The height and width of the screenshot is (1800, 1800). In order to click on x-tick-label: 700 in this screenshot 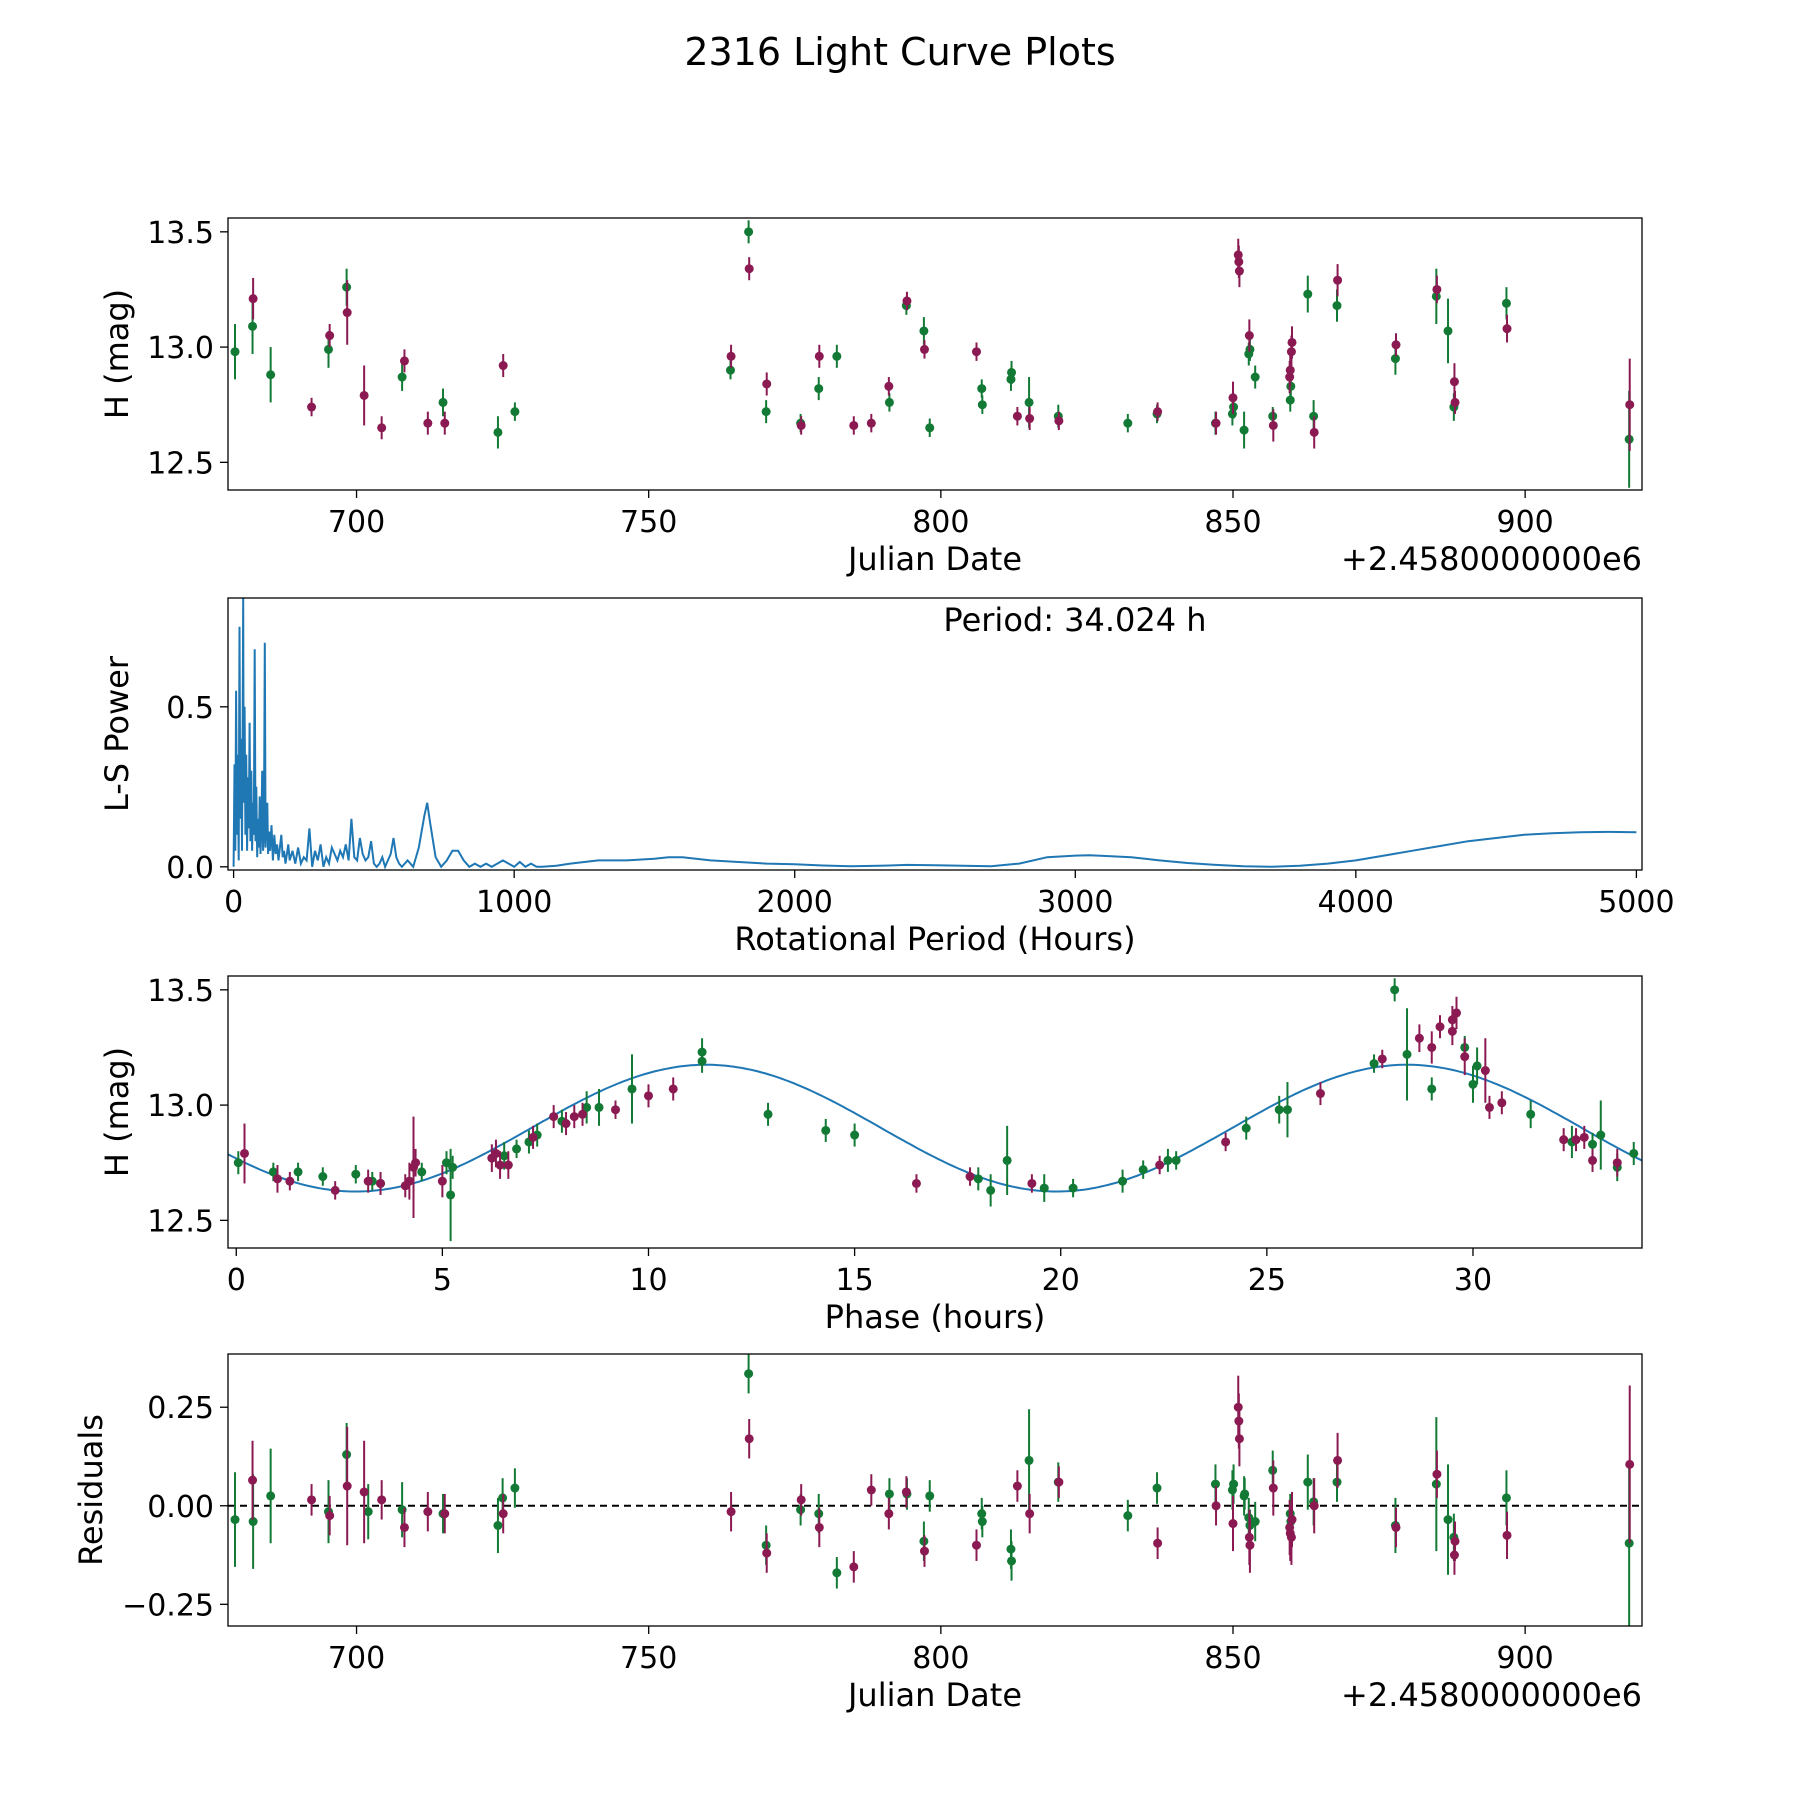, I will do `click(356, 1658)`.